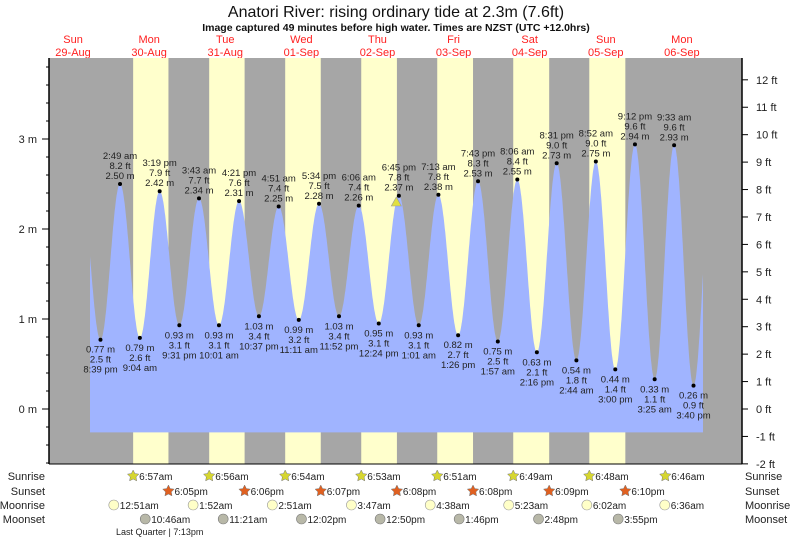 Image resolution: width=793 pixels, height=539 pixels. Describe the element at coordinates (294, 506) in the screenshot. I see `moonrise-time: 2:51am` at that location.